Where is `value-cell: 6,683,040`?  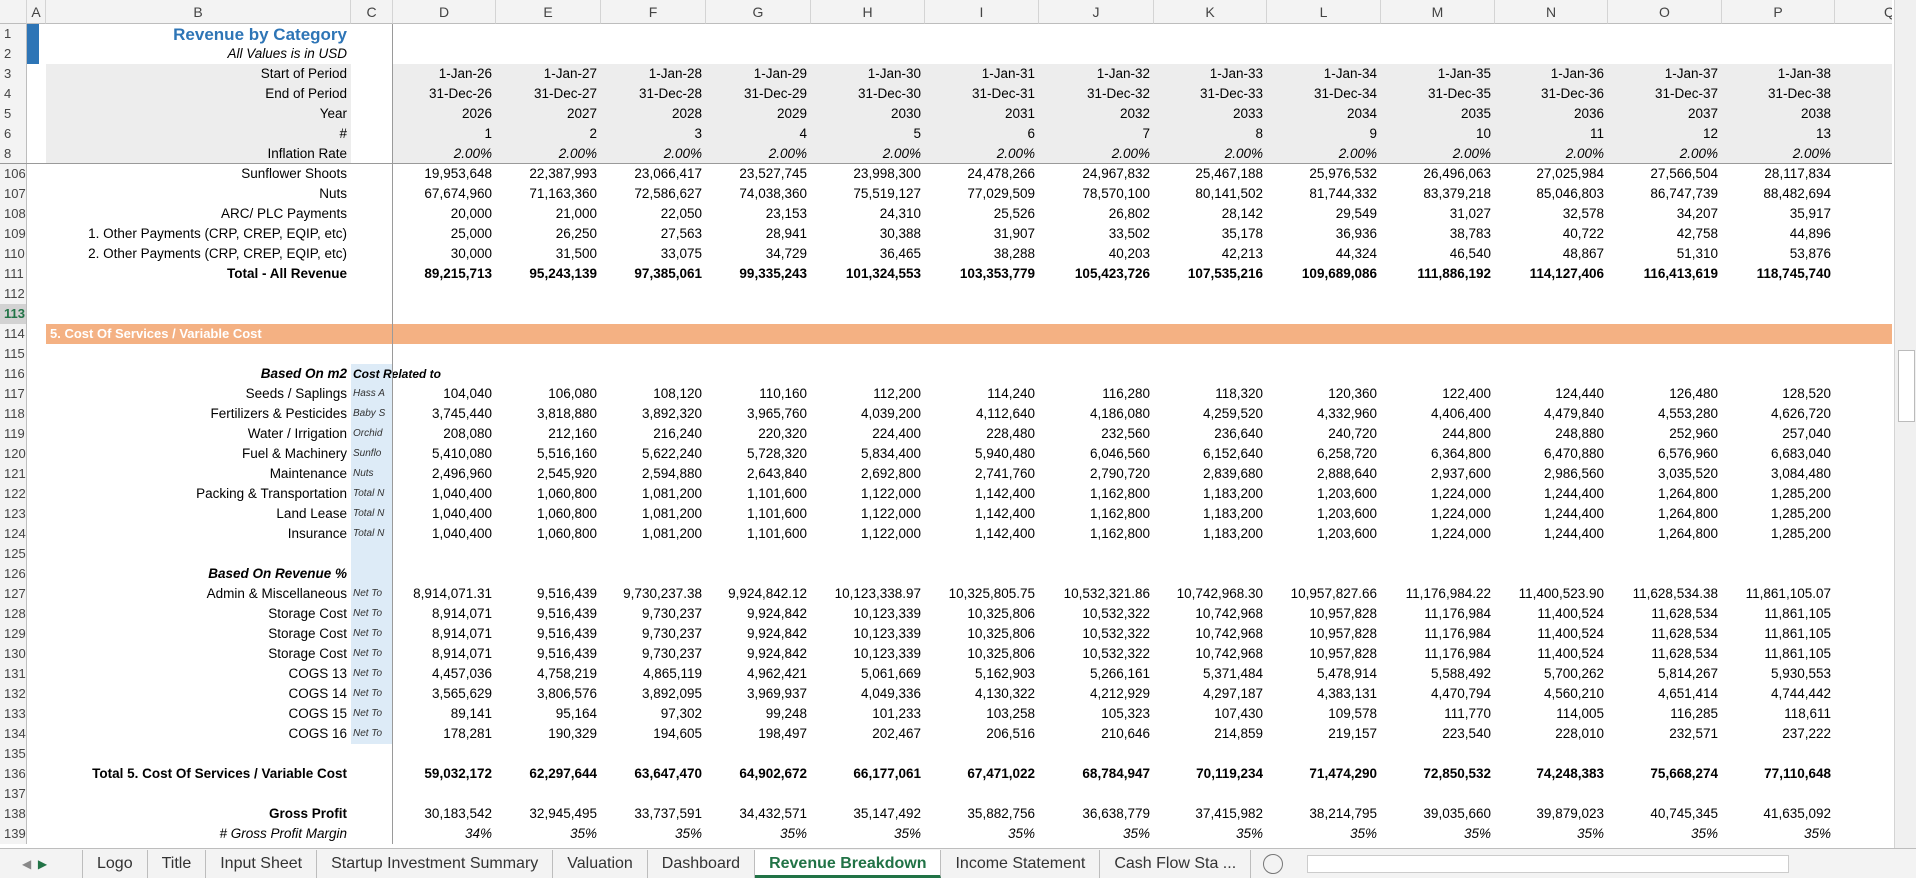
value-cell: 6,683,040 is located at coordinates (1800, 453).